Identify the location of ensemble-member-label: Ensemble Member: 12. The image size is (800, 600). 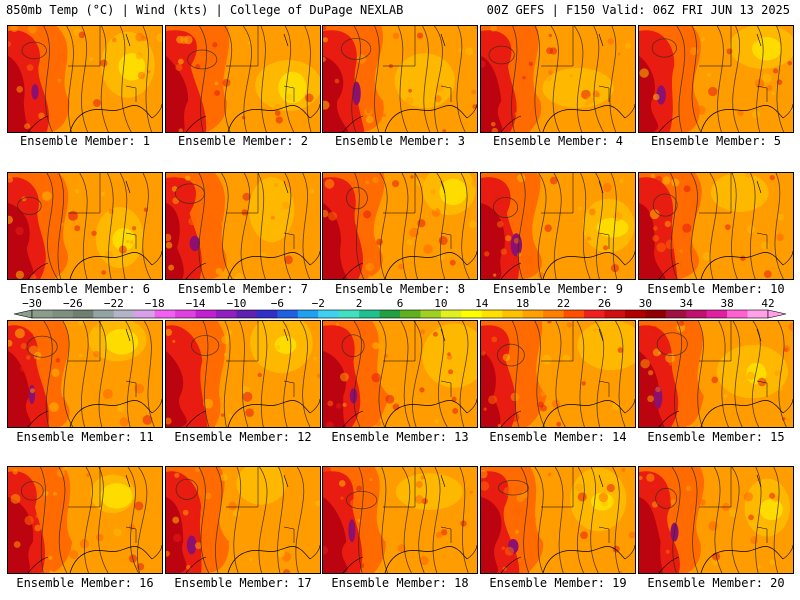
(243, 437).